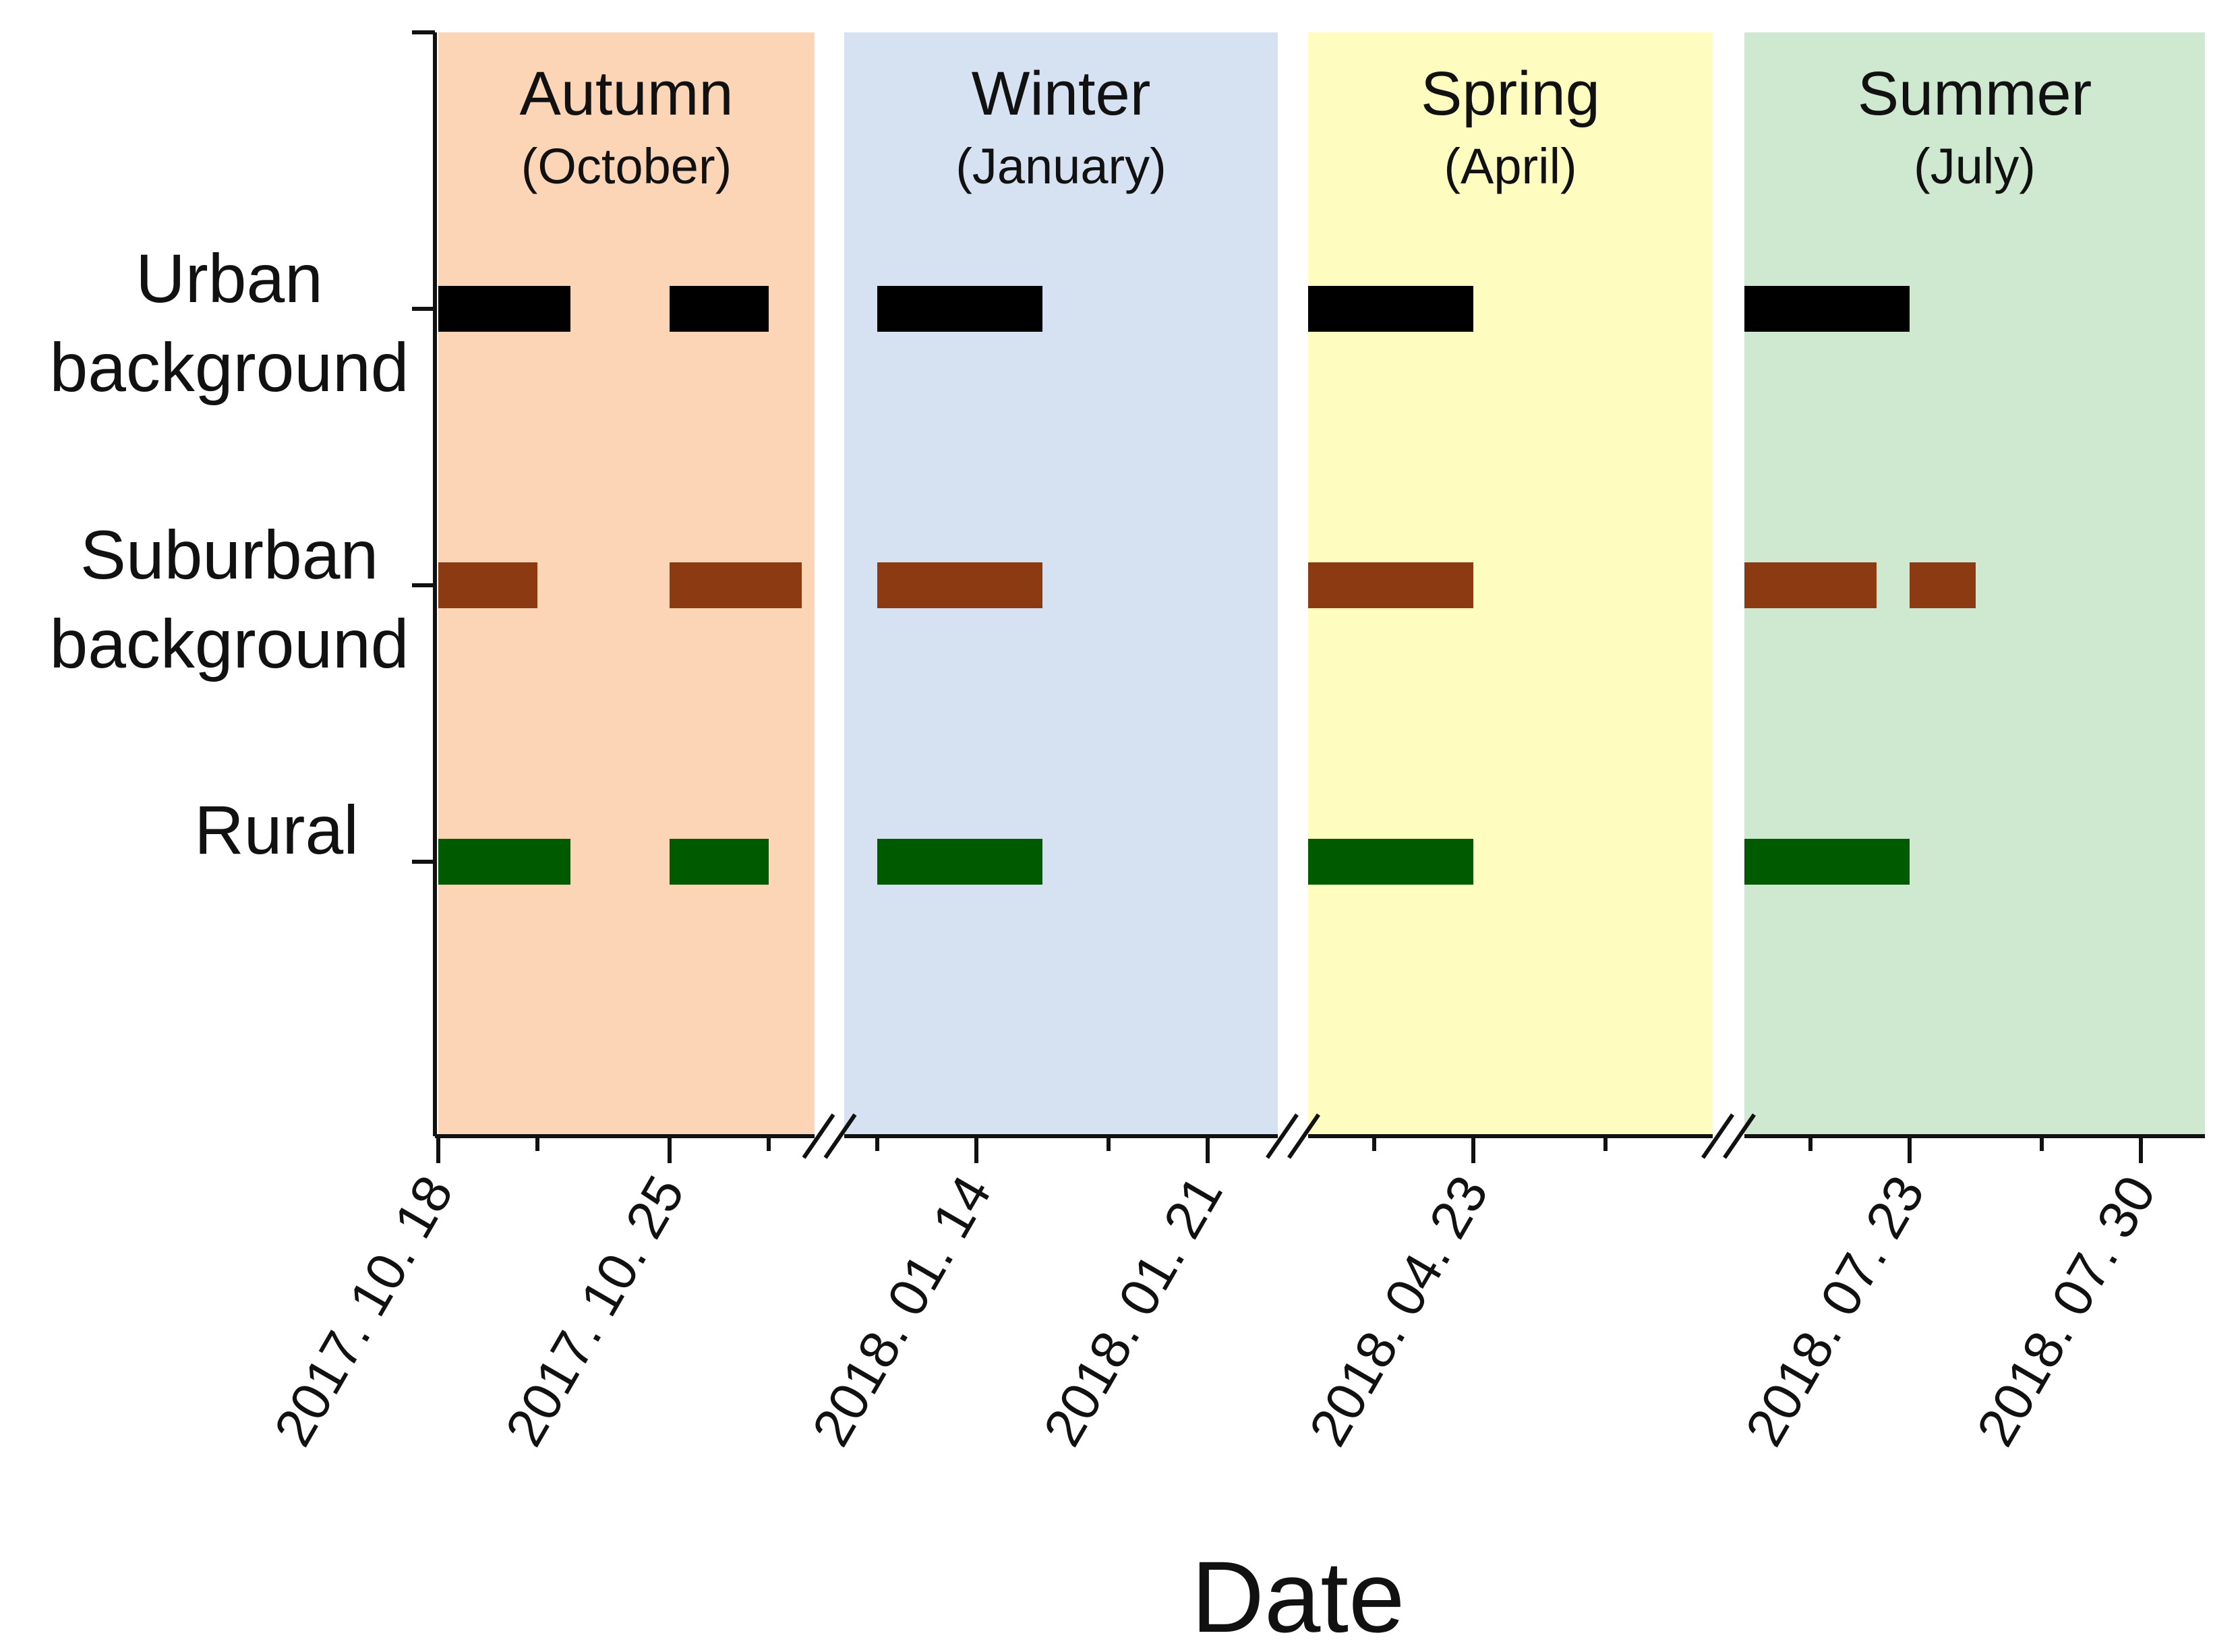  Describe the element at coordinates (626, 93) in the screenshot. I see `season-title: Autumn` at that location.